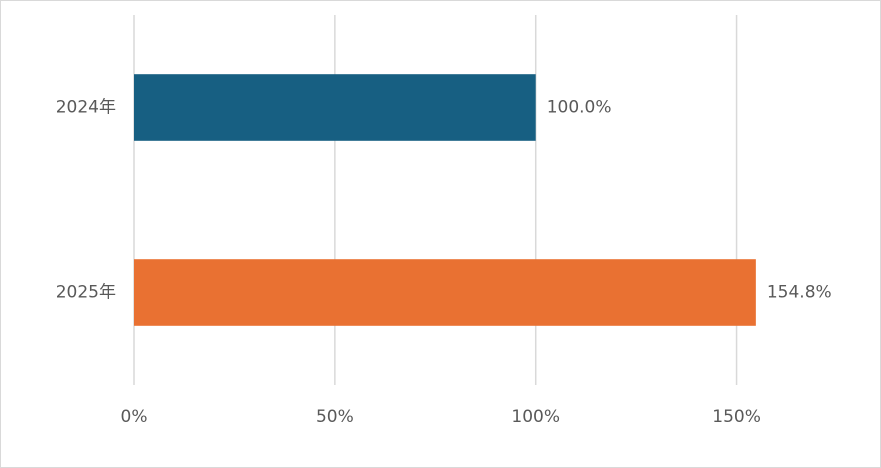  Describe the element at coordinates (799, 293) in the screenshot. I see `value-label: 154.8%` at that location.